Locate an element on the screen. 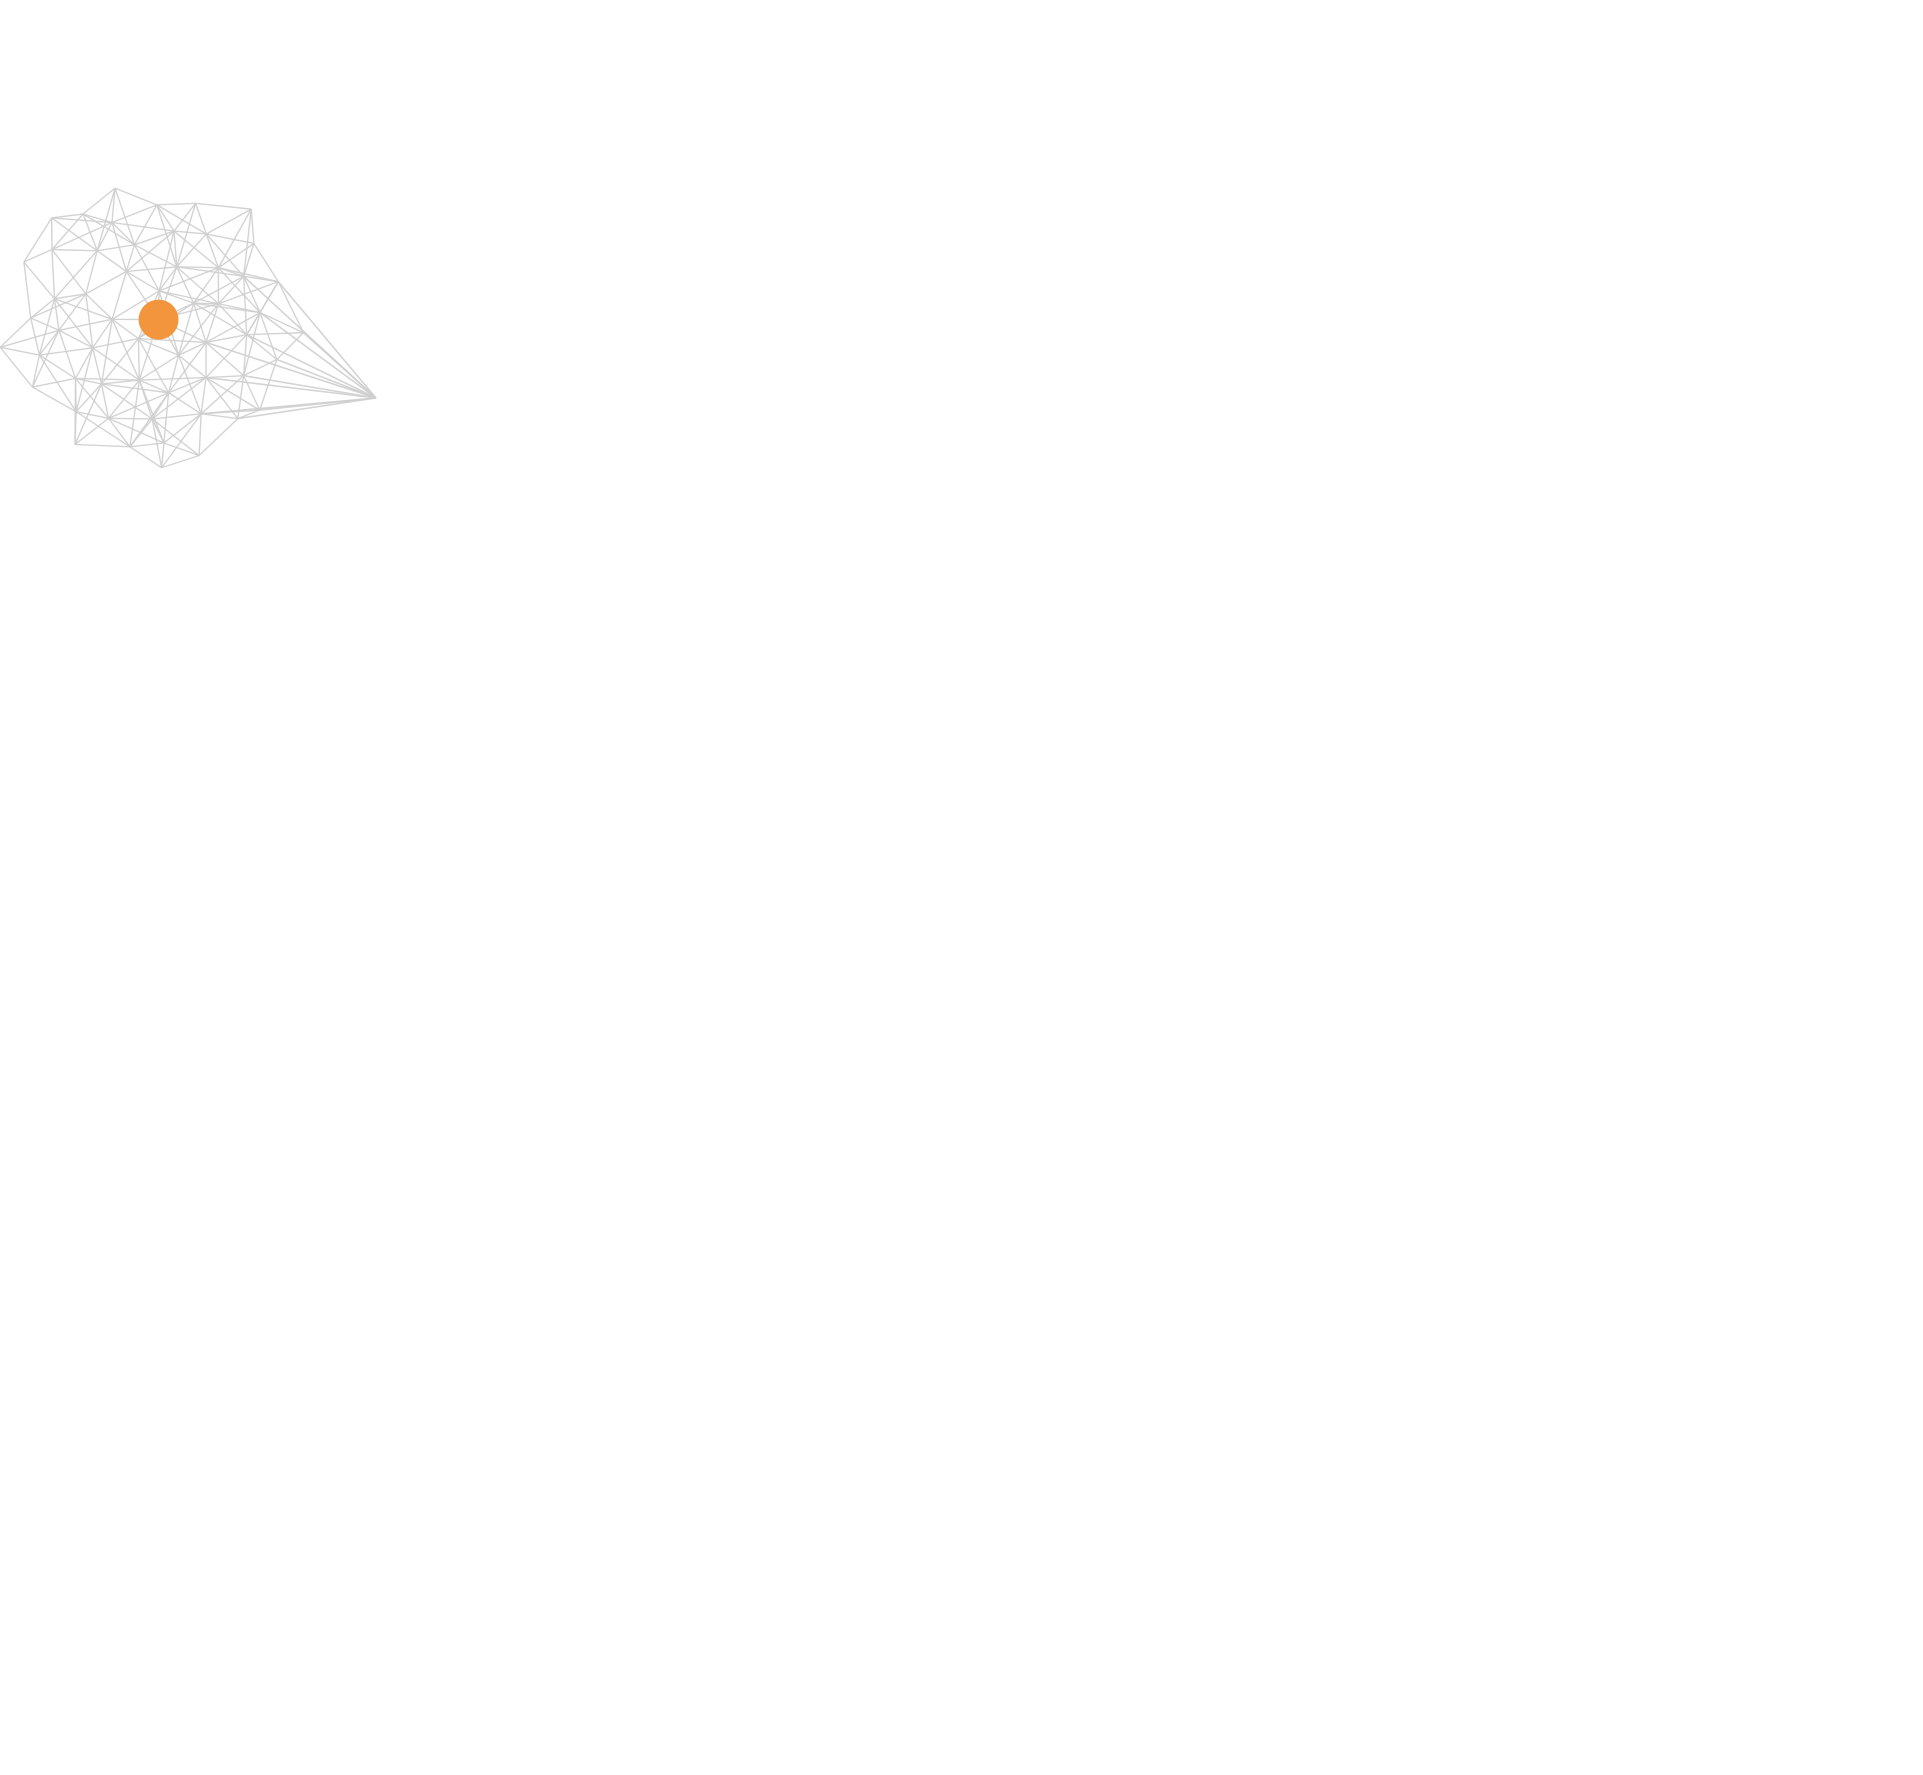 The image size is (1923, 1775). node-PCNA is located at coordinates (158, 319).